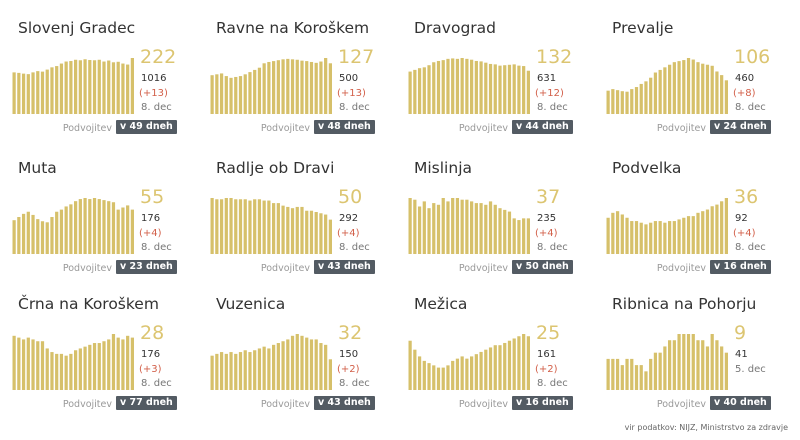 The image size is (800, 440). What do you see at coordinates (344, 127) in the screenshot?
I see `doubling-badge: v 48 dneh` at bounding box center [344, 127].